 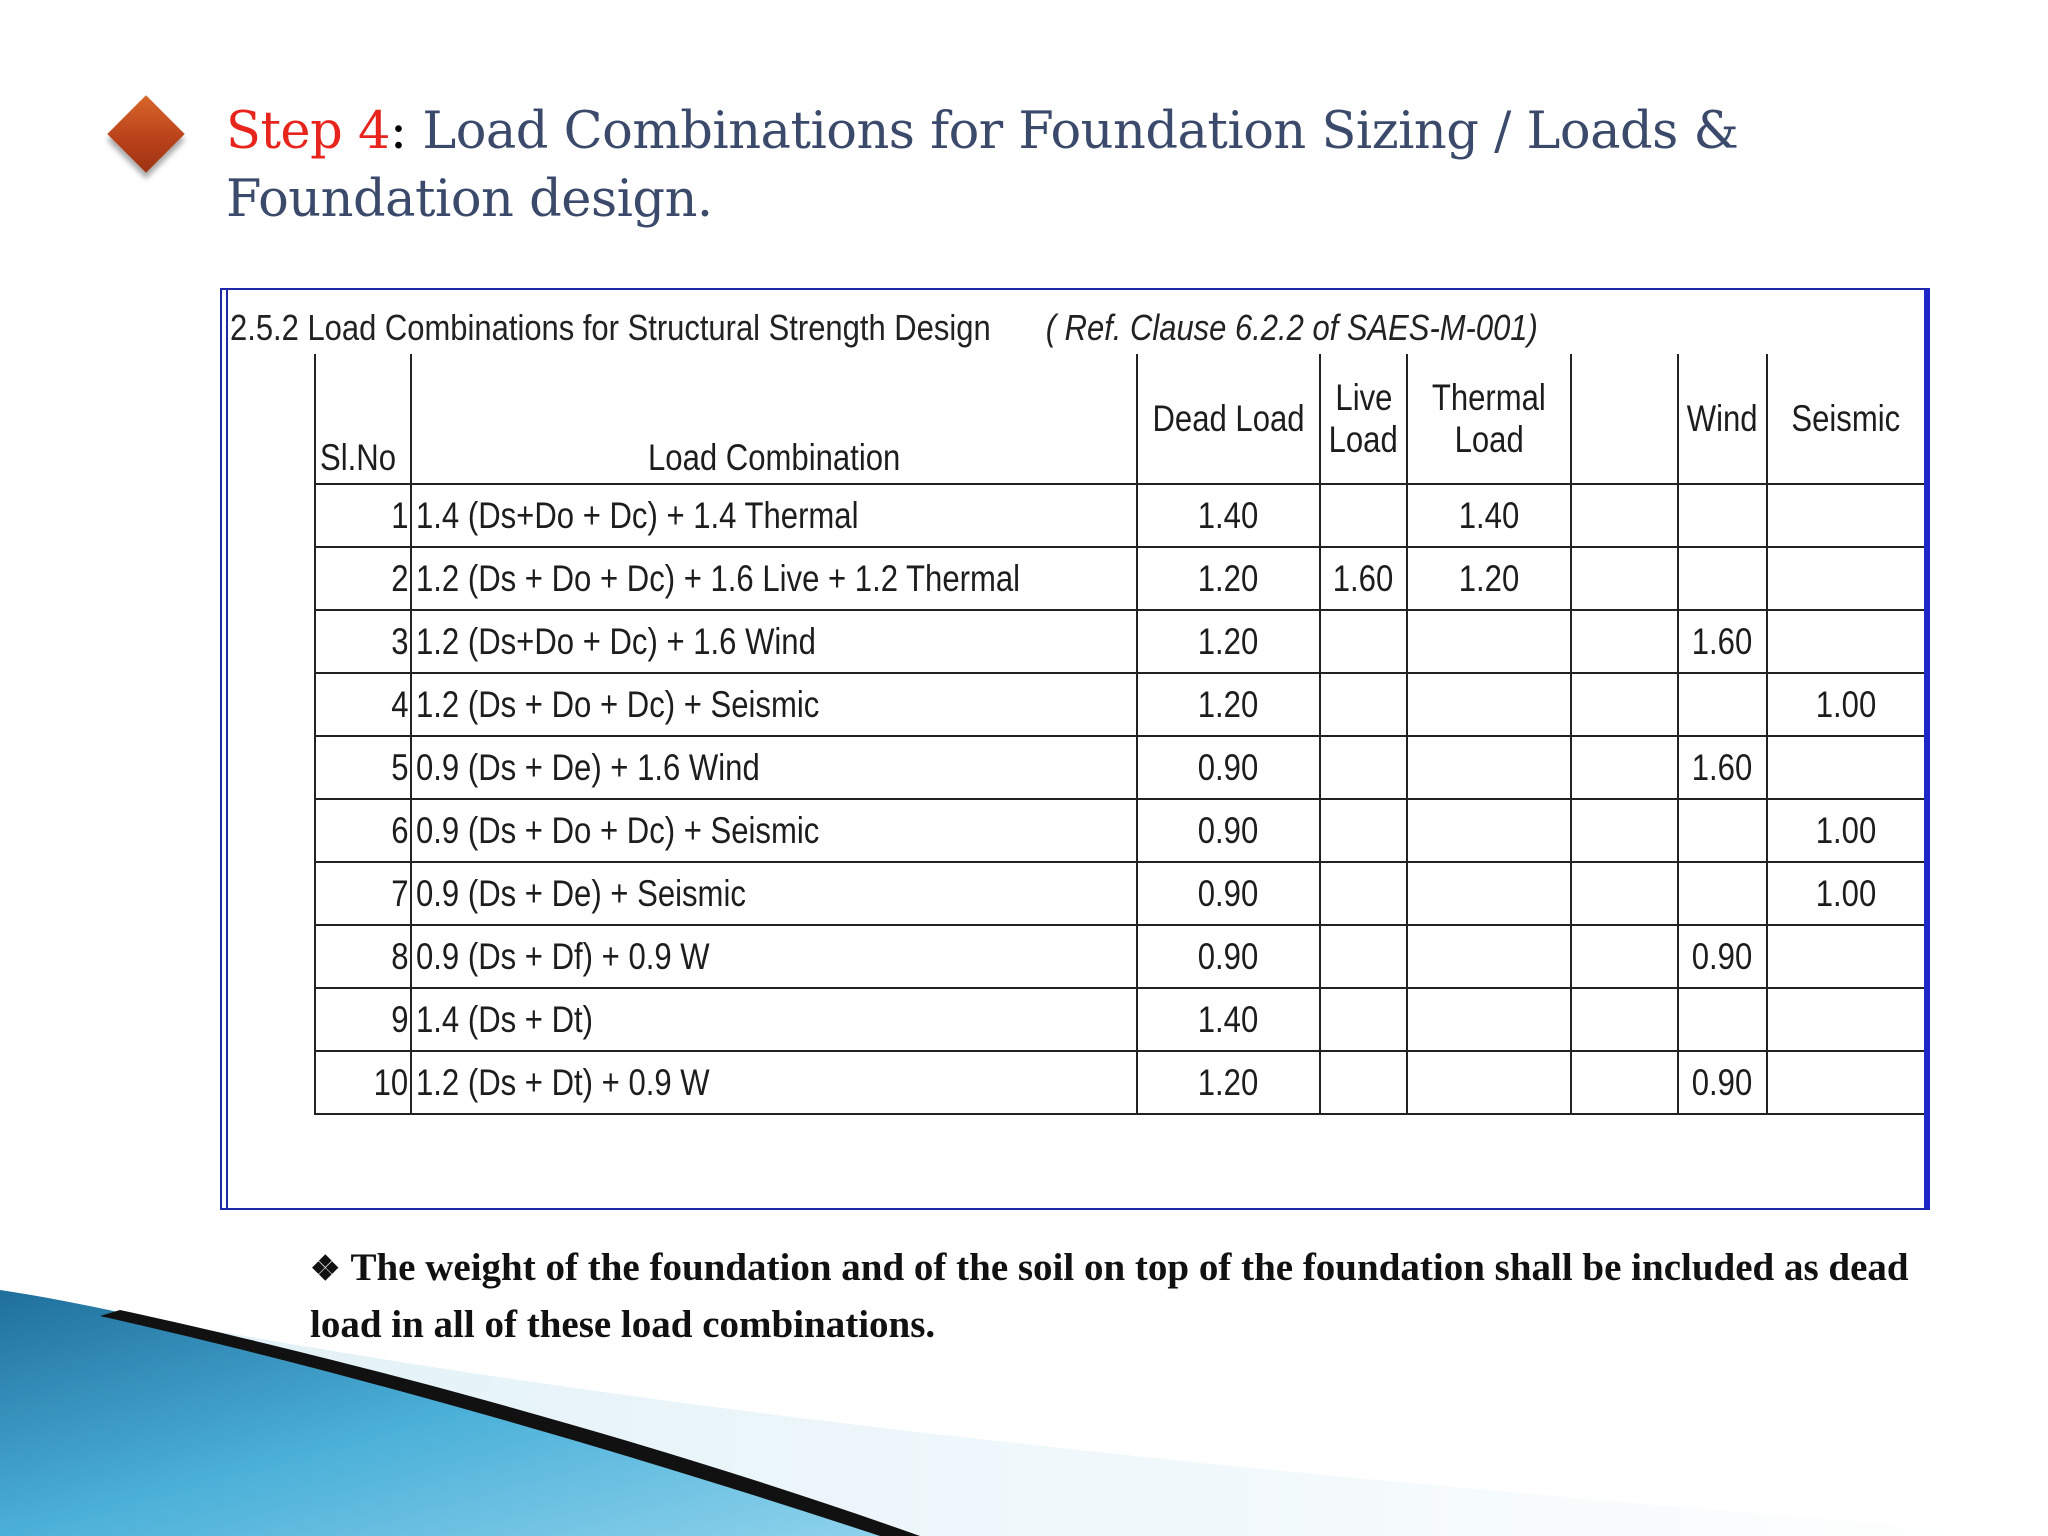 What do you see at coordinates (1722, 419) in the screenshot?
I see `header-wind: Wind` at bounding box center [1722, 419].